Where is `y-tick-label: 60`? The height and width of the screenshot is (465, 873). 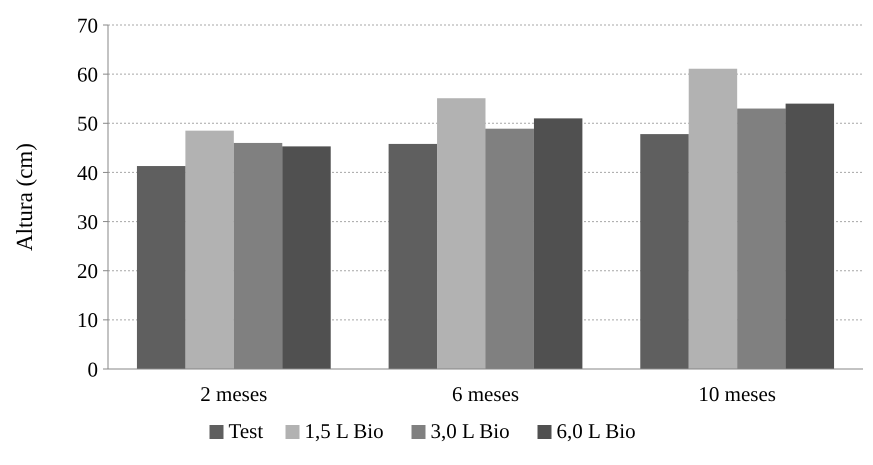 y-tick-label: 60 is located at coordinates (87, 74).